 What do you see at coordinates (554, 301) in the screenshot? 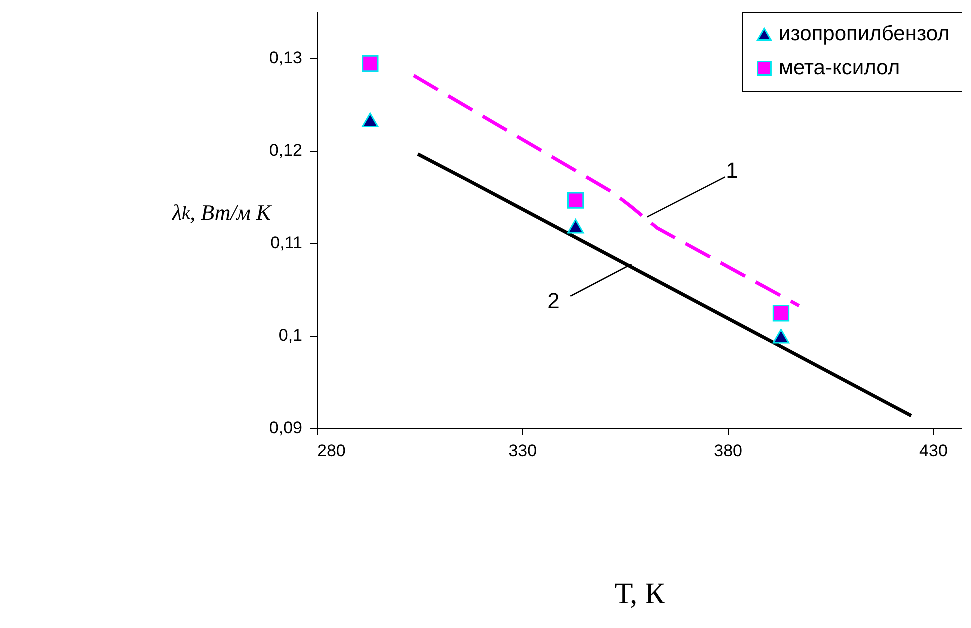
I see `annotation: 2` at bounding box center [554, 301].